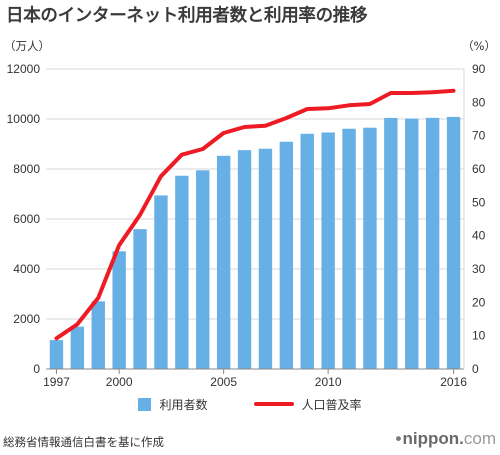  I want to click on x-tick-label: 2010, so click(328, 382).